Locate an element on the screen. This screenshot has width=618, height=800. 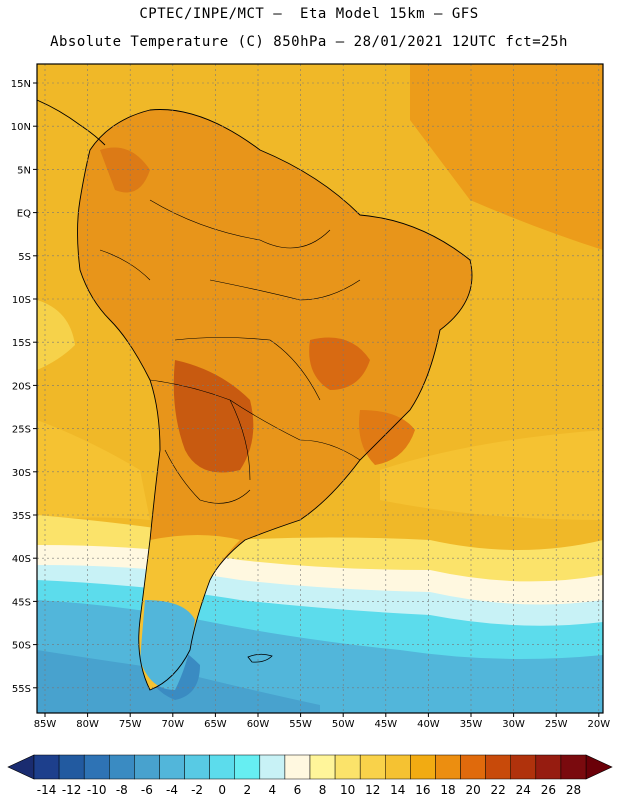
central-america-coast is located at coordinates (71, 122).